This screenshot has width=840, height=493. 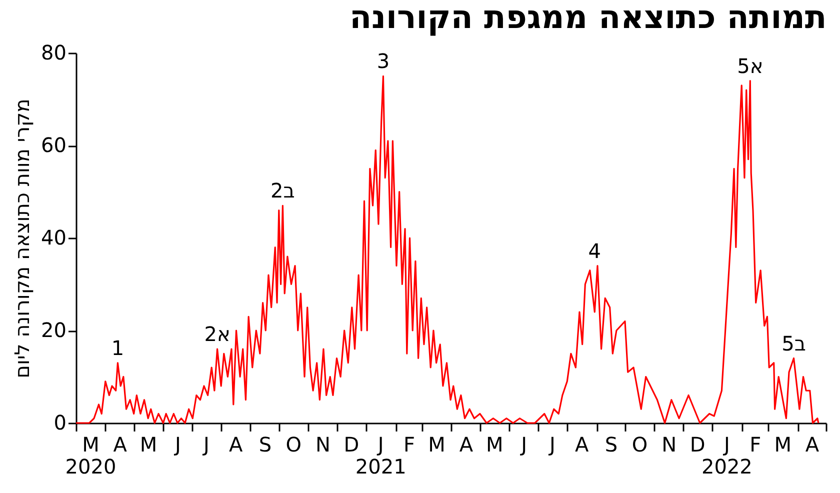 What do you see at coordinates (794, 343) in the screenshot?
I see `annotation: 5ב` at bounding box center [794, 343].